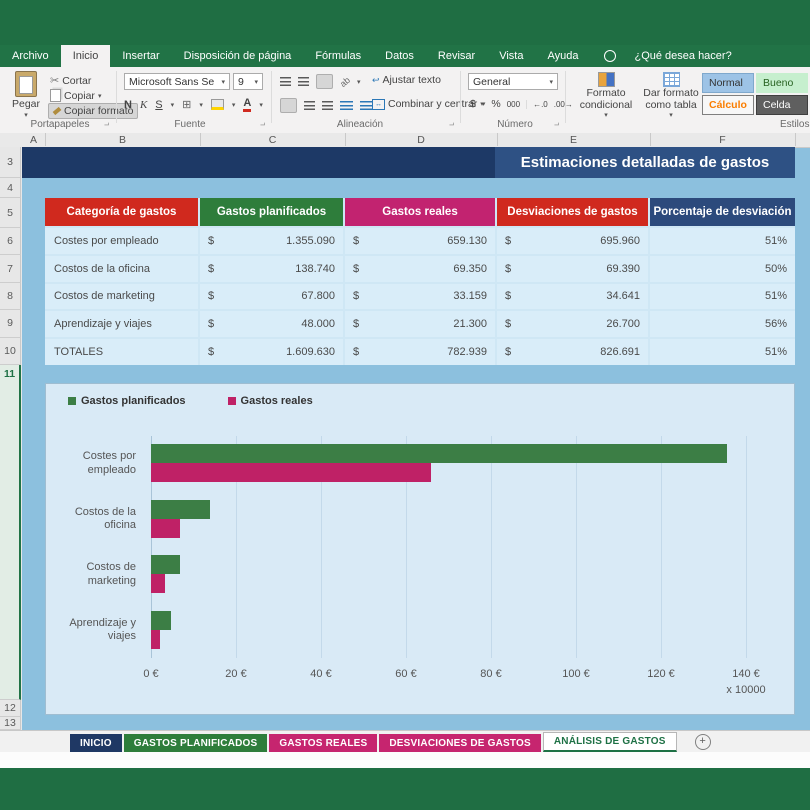  Describe the element at coordinates (121, 352) in the screenshot. I see `table-cell-category: TOTALES` at that location.